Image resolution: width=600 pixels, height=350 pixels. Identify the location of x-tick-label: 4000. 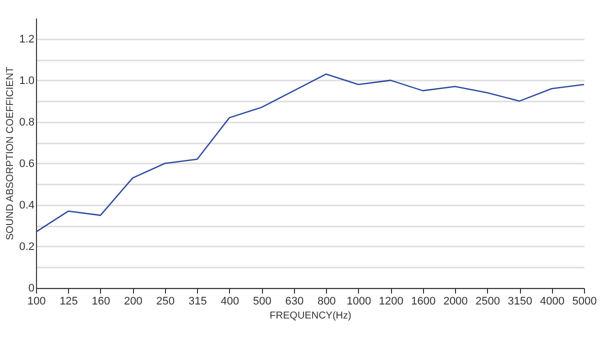
(552, 302).